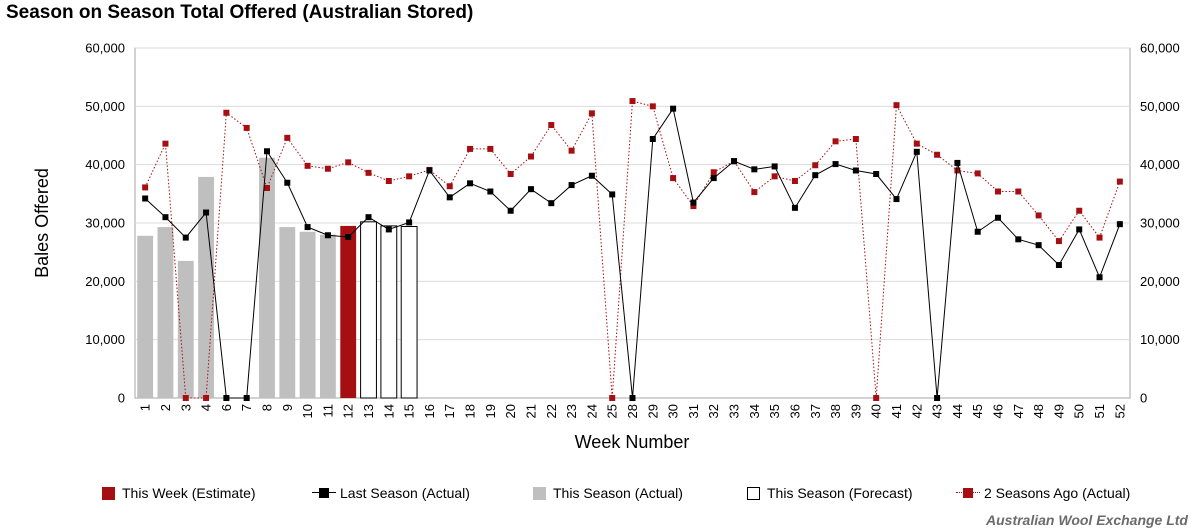 The width and height of the screenshot is (1200, 531). Describe the element at coordinates (1099, 411) in the screenshot. I see `x-tick-label: 51` at that location.